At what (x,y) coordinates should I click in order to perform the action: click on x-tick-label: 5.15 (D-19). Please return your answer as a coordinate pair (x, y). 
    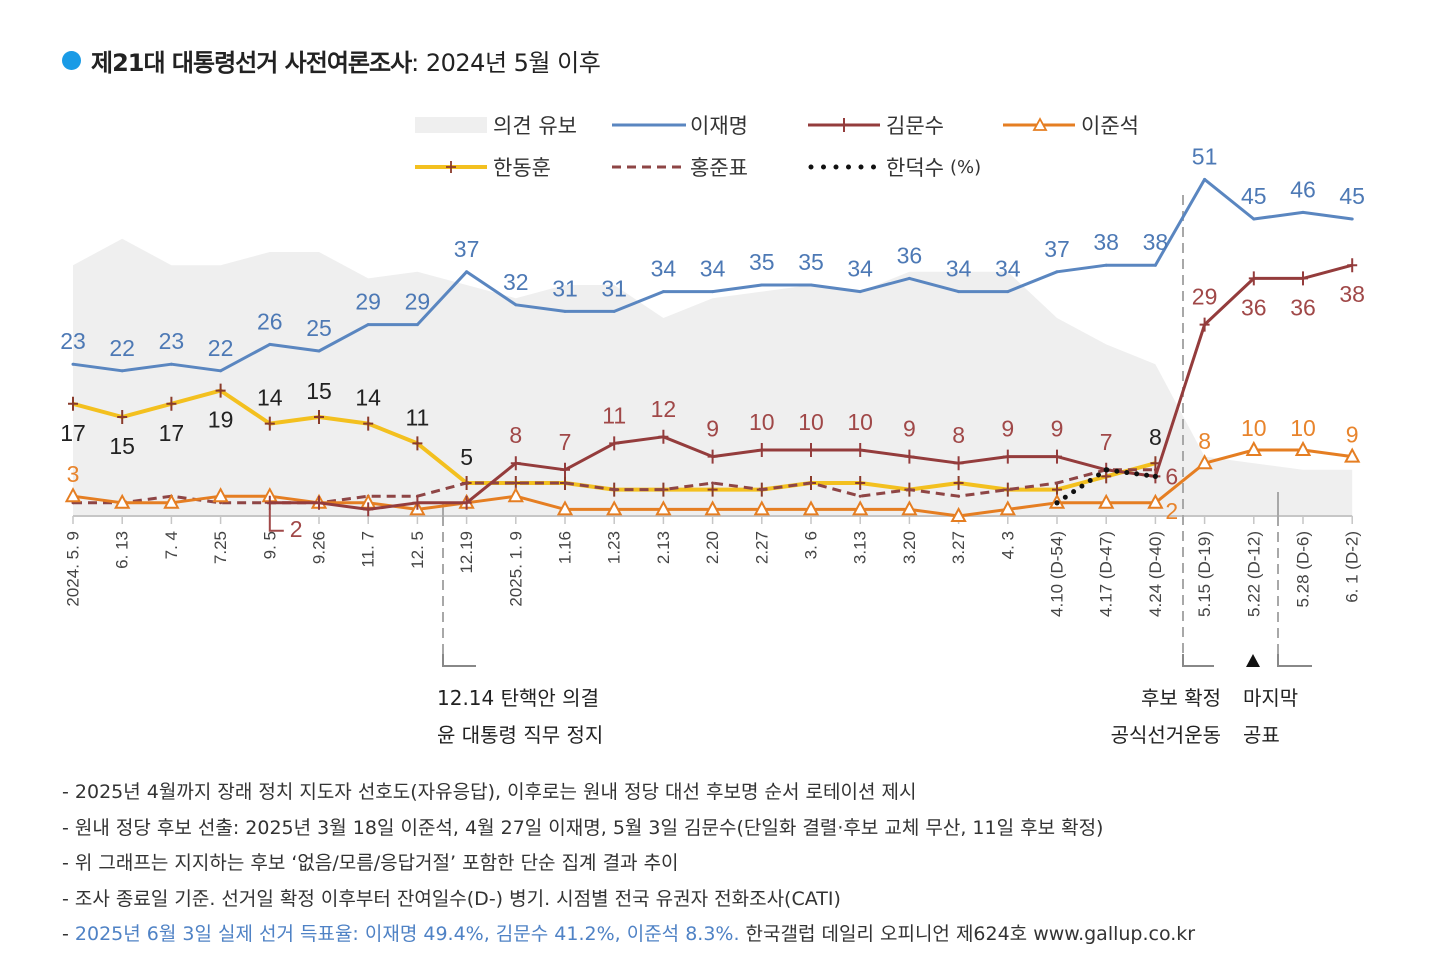
    Looking at the image, I should click on (1204, 574).